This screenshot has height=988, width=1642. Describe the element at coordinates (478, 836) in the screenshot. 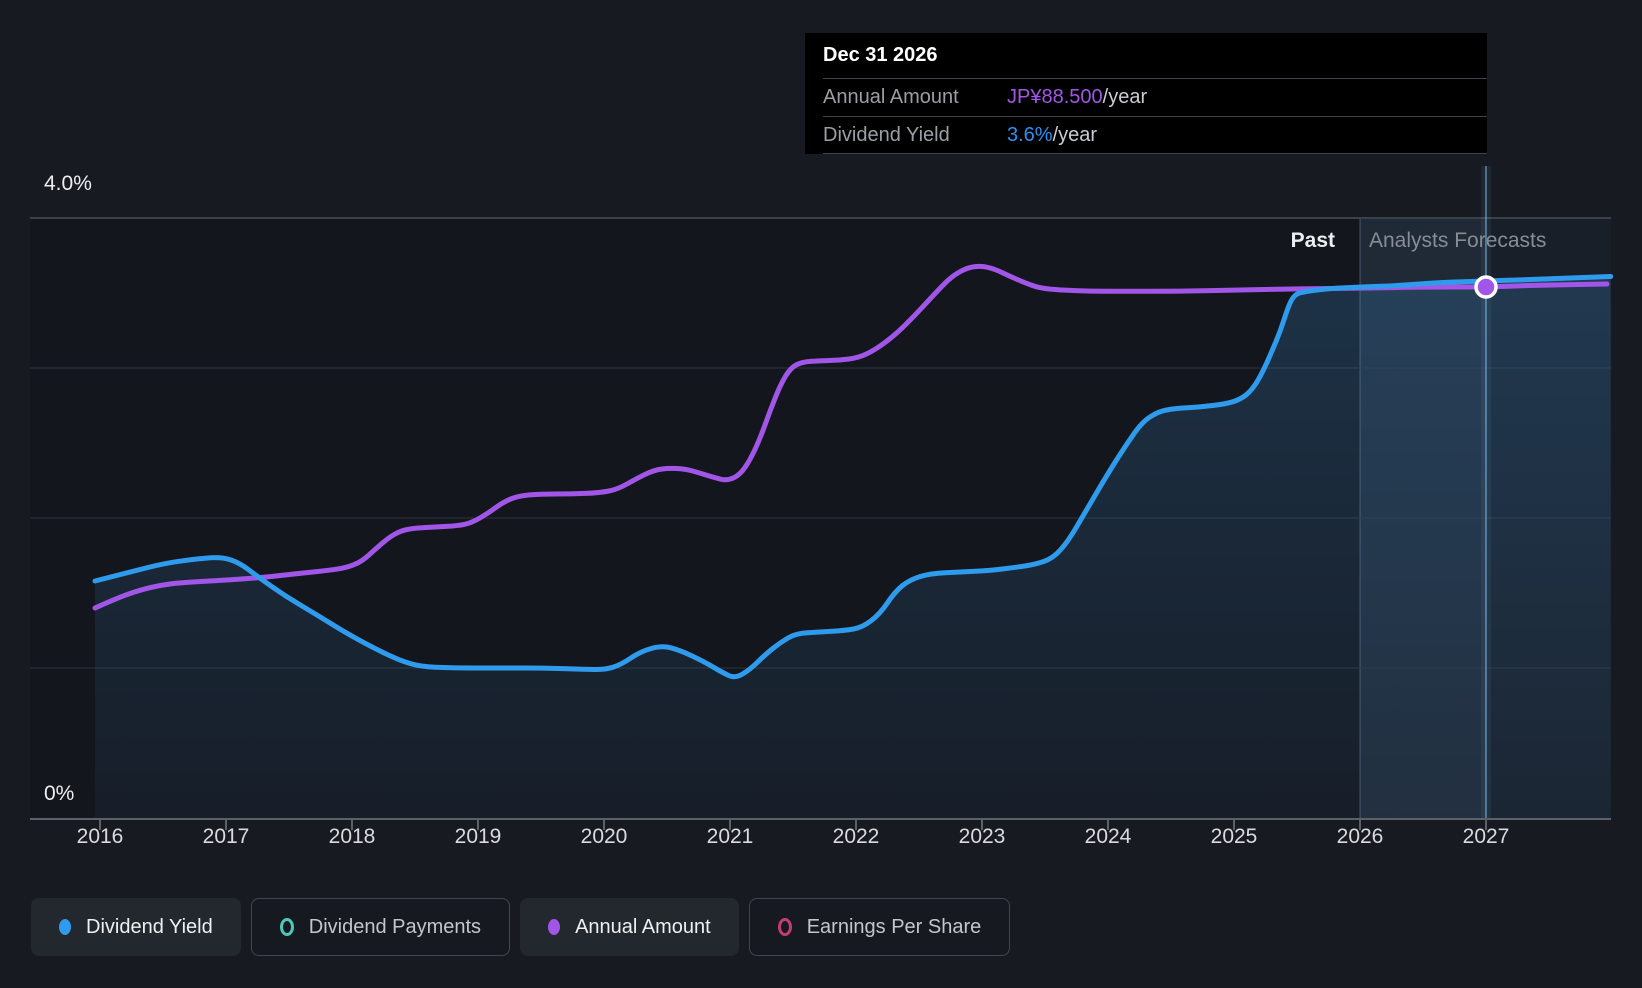

I see `x-tick-label-2019: 2019` at that location.